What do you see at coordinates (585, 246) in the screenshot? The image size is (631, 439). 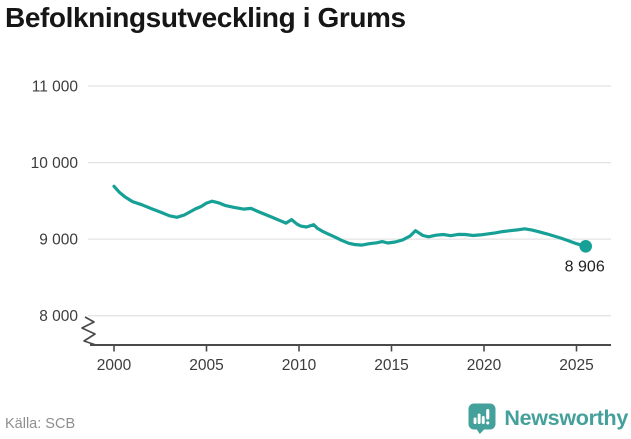 I see `end-point-dot` at bounding box center [585, 246].